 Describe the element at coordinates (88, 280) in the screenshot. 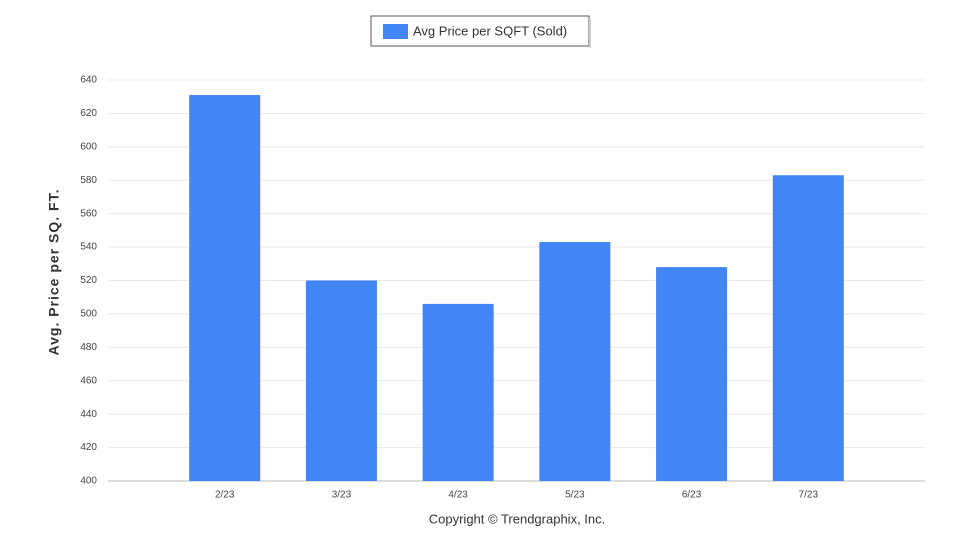

I see `y-tick-label: 520` at that location.